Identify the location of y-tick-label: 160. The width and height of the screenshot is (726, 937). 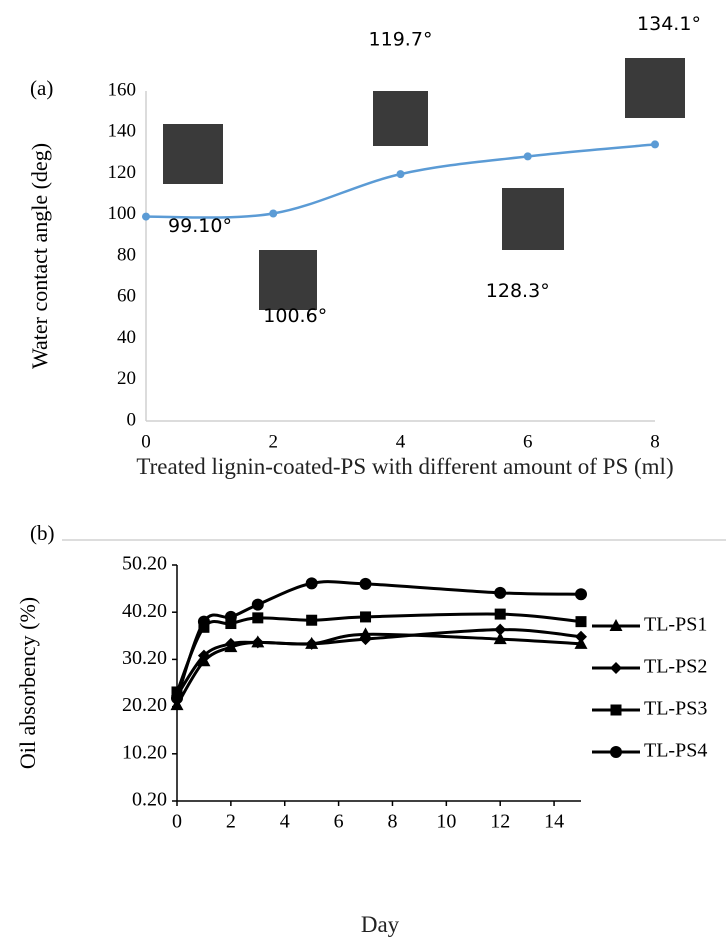
(122, 89).